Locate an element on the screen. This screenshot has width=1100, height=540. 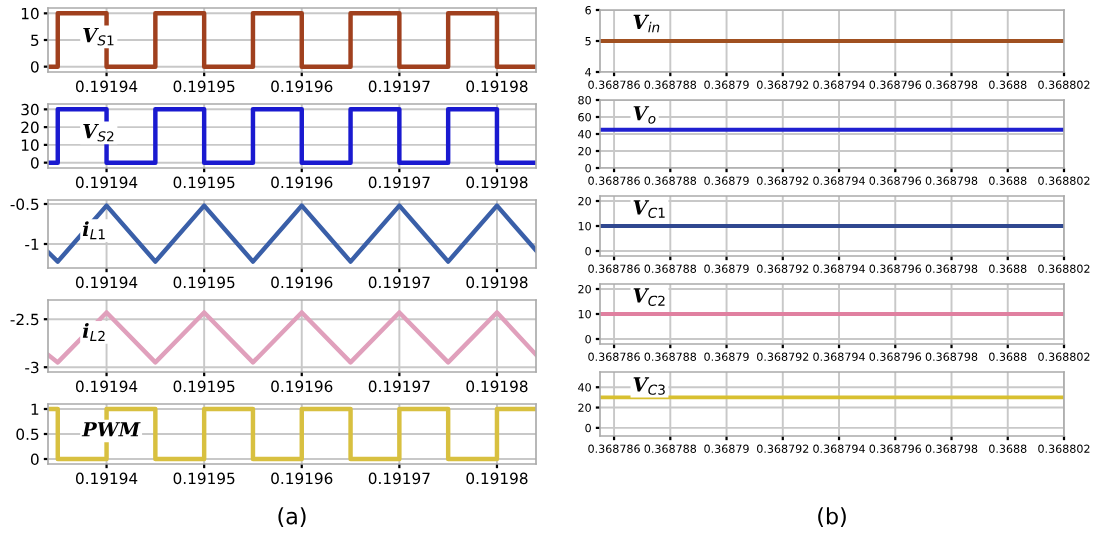
series-label: V$_{C3}$ is located at coordinates (649, 386).